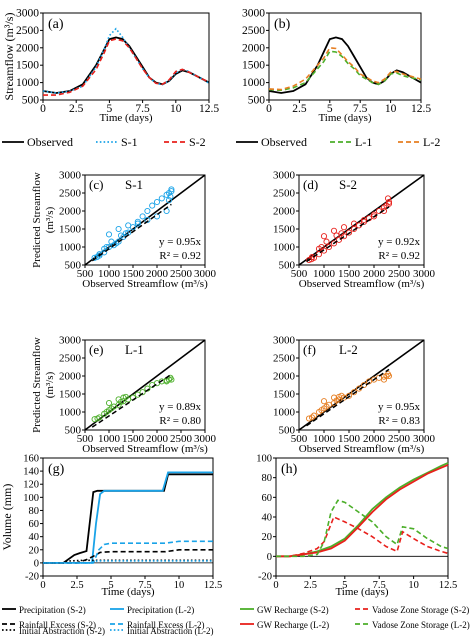  What do you see at coordinates (56, 469) in the screenshot?
I see `panel-label: (g)` at bounding box center [56, 469].